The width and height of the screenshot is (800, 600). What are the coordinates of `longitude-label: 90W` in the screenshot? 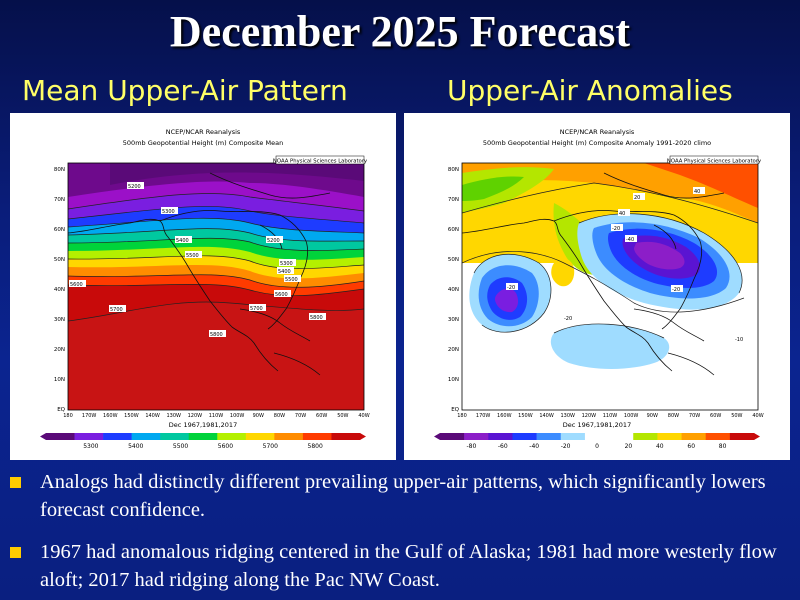 It's located at (652, 416).